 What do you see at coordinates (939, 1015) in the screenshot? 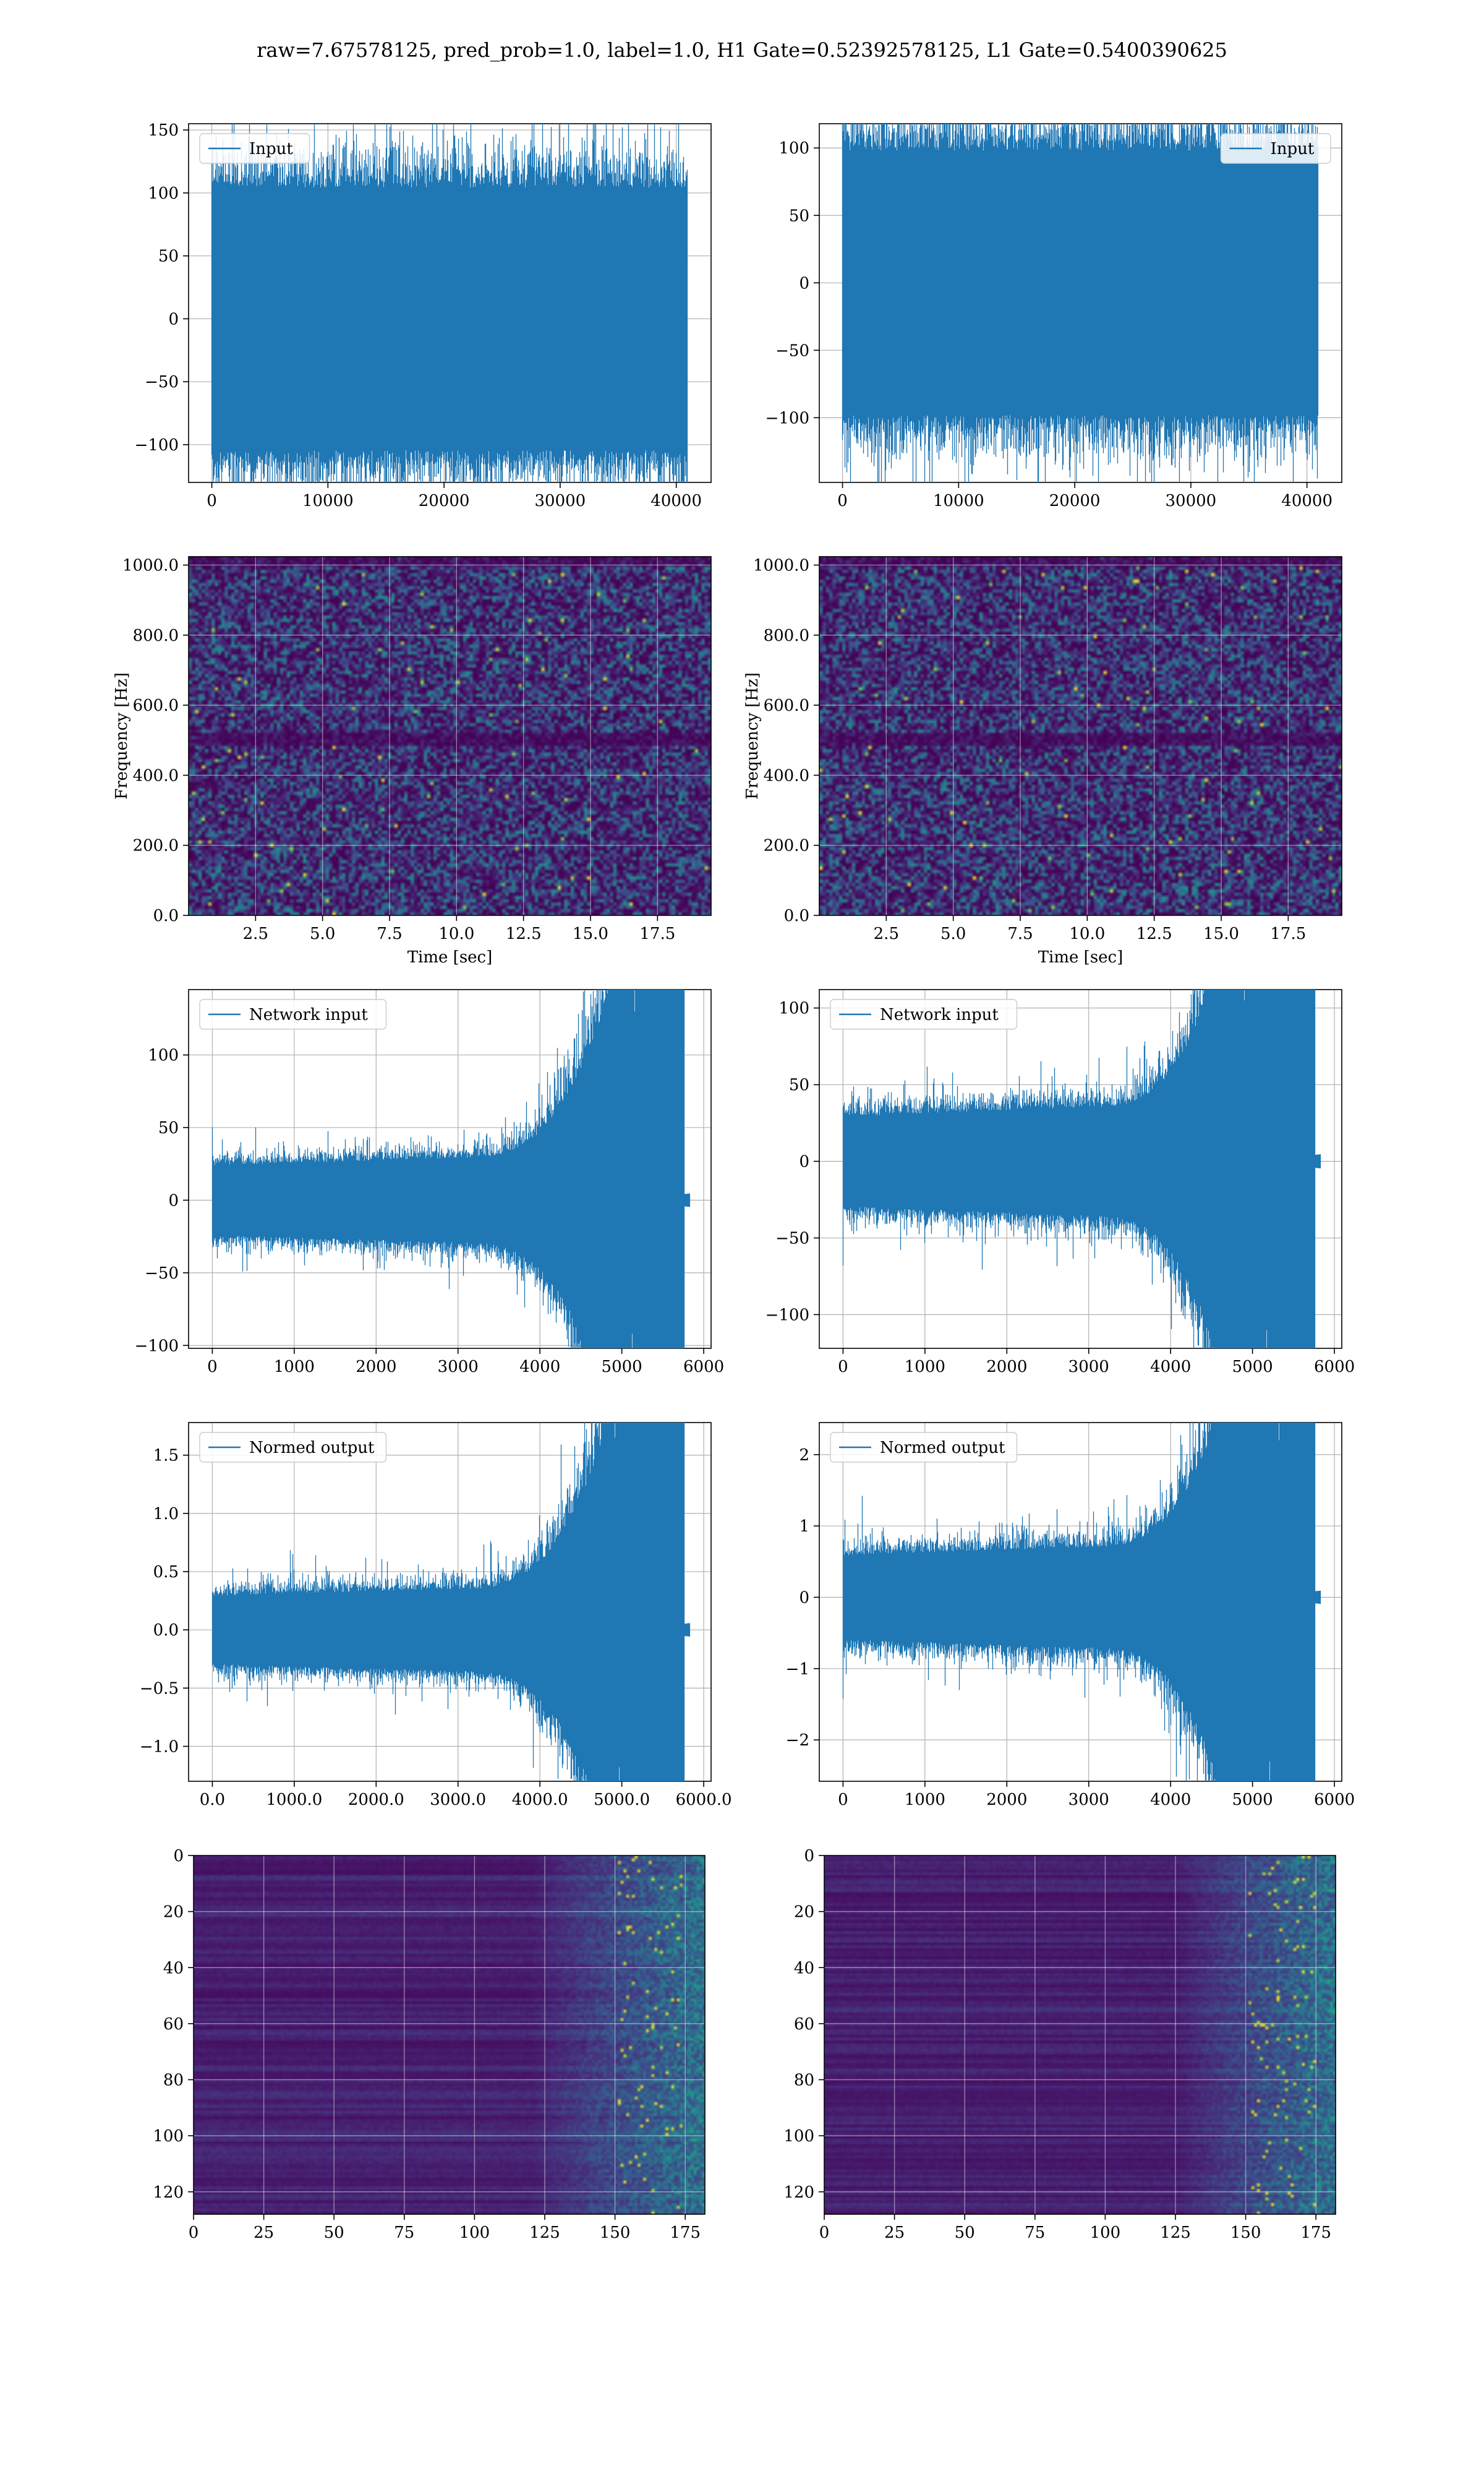
I see `legend-label: Network input` at bounding box center [939, 1015].